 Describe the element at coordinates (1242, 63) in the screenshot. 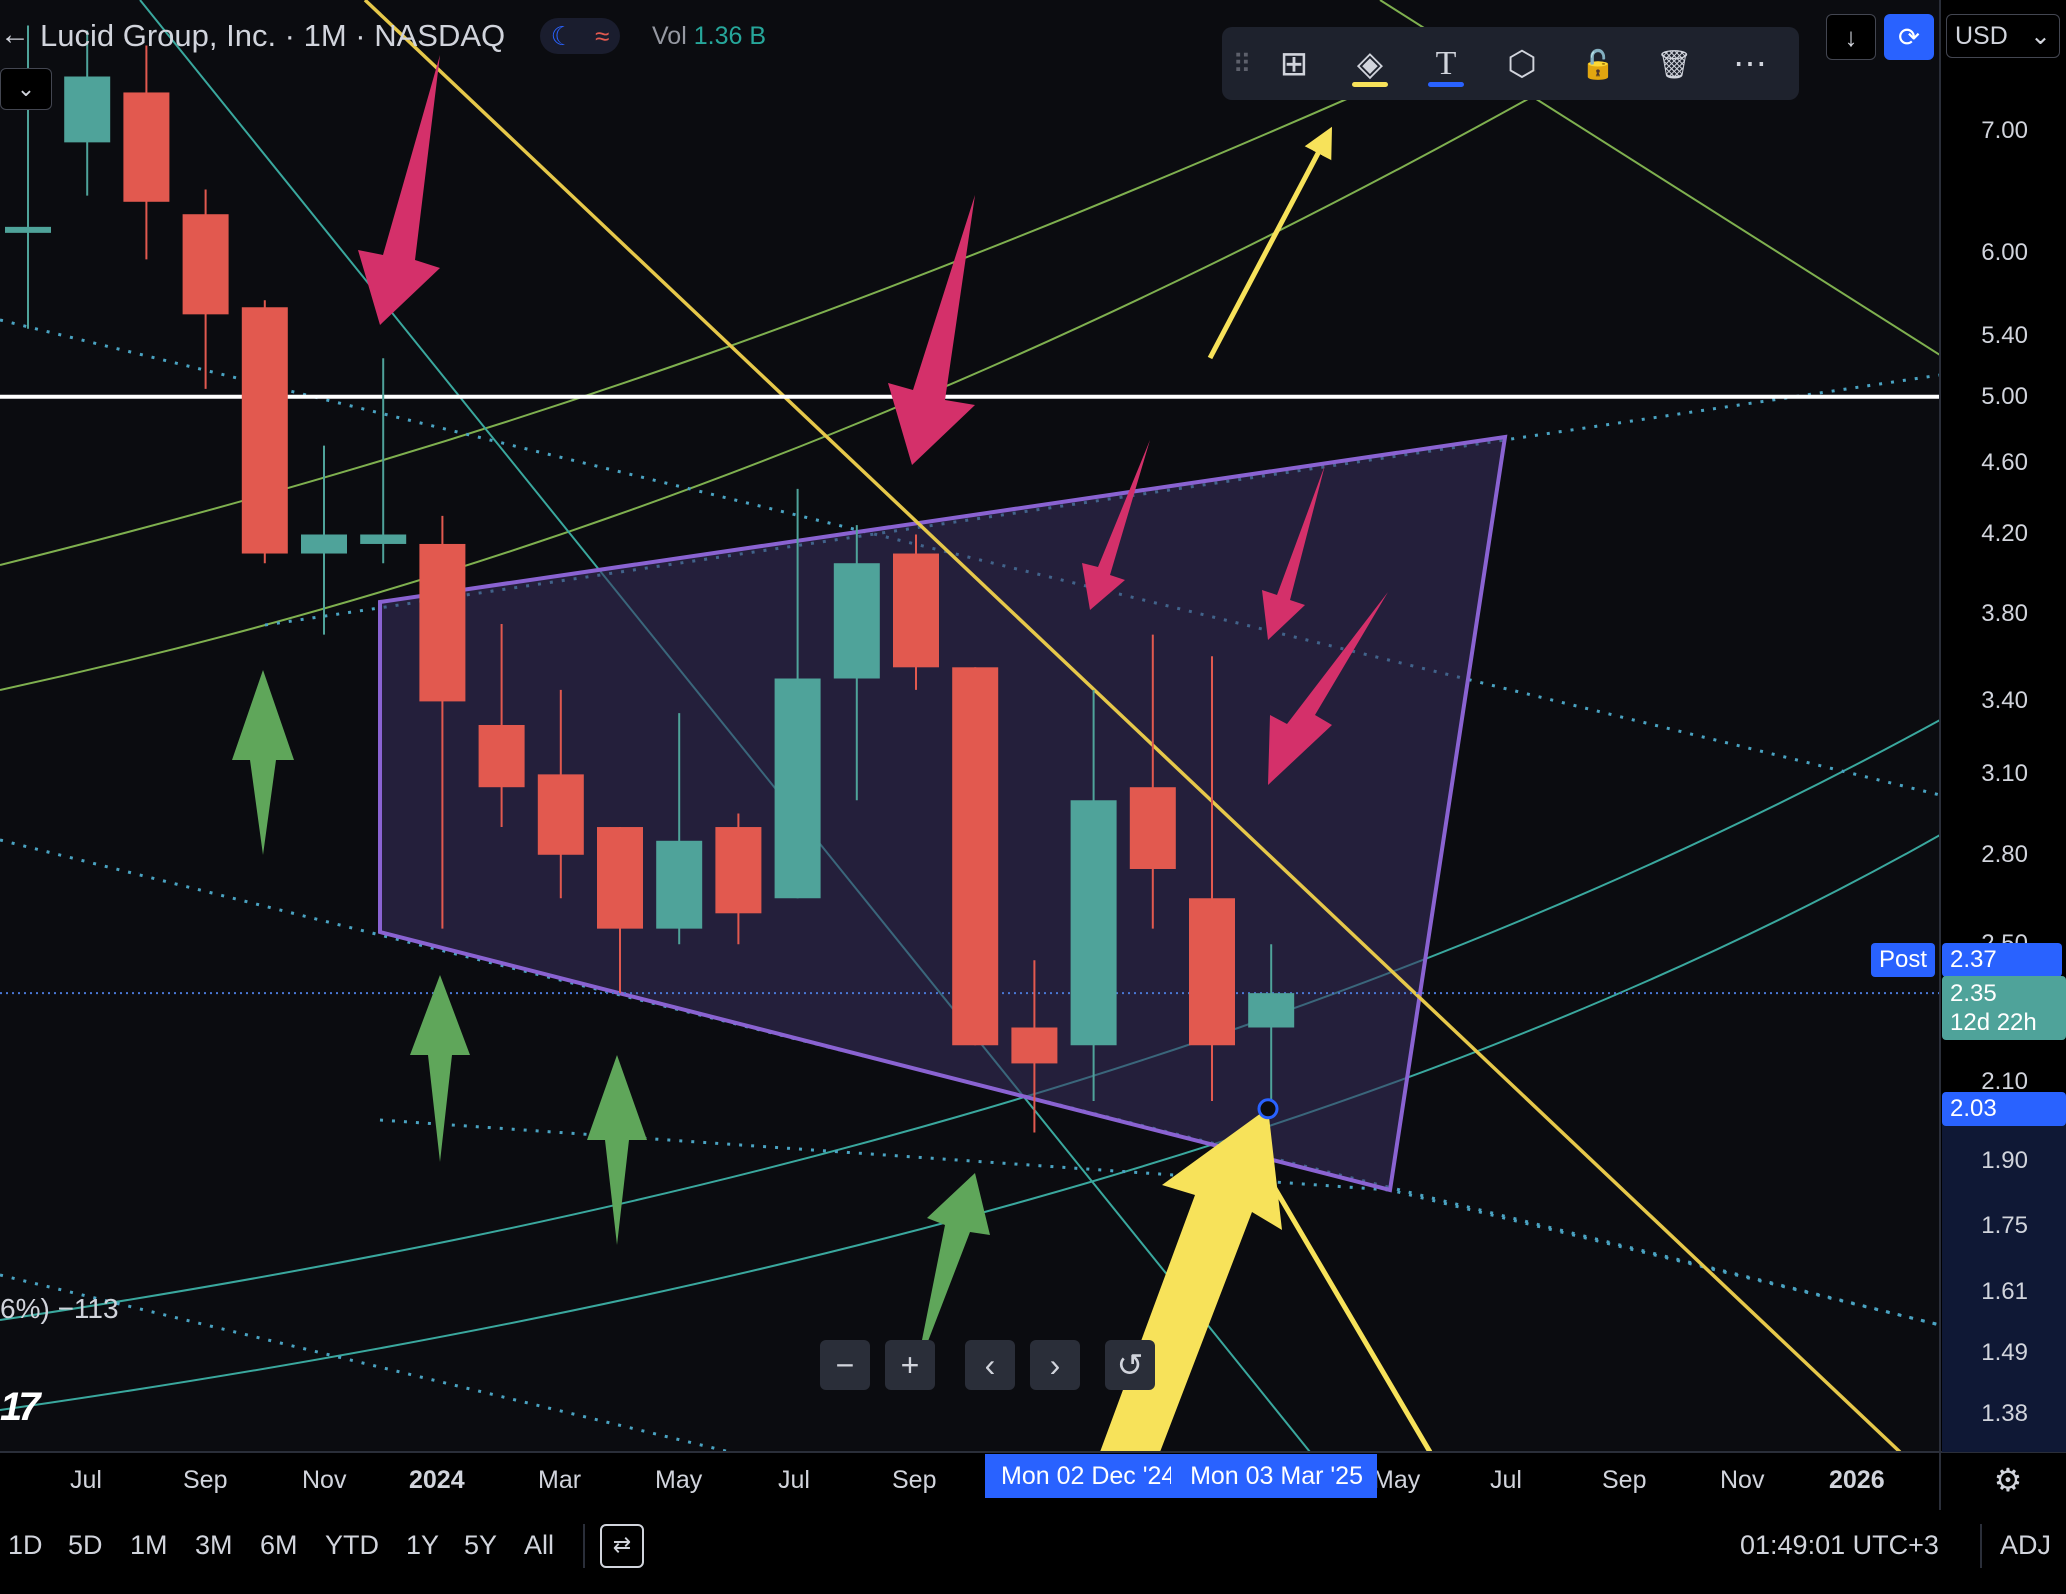

I see `drag-handle-icon: ⠿` at that location.